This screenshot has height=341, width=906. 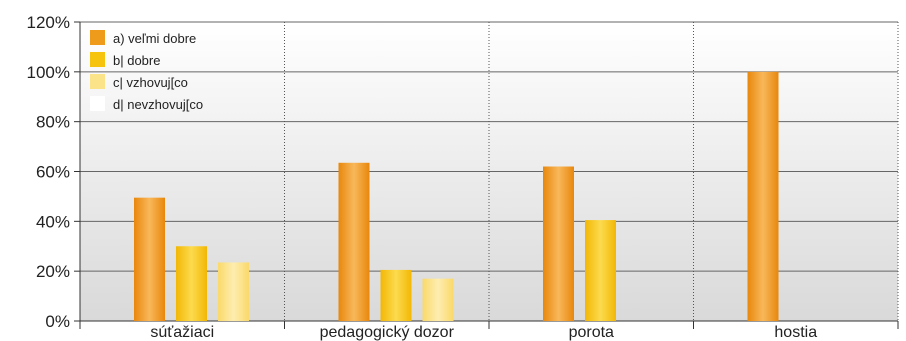 I want to click on y-tick-label: 40%, so click(x=53, y=221).